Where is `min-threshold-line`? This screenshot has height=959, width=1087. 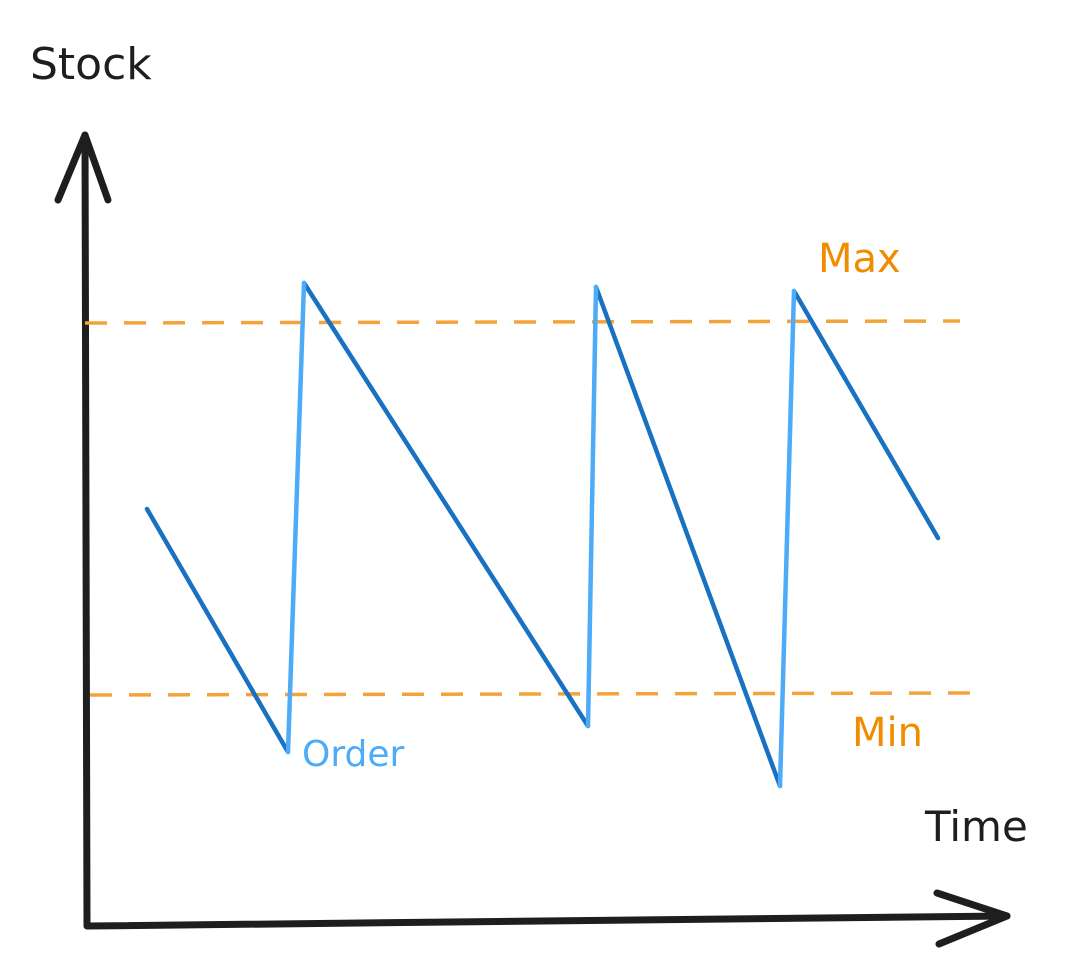
min-threshold-line is located at coordinates (530, 694).